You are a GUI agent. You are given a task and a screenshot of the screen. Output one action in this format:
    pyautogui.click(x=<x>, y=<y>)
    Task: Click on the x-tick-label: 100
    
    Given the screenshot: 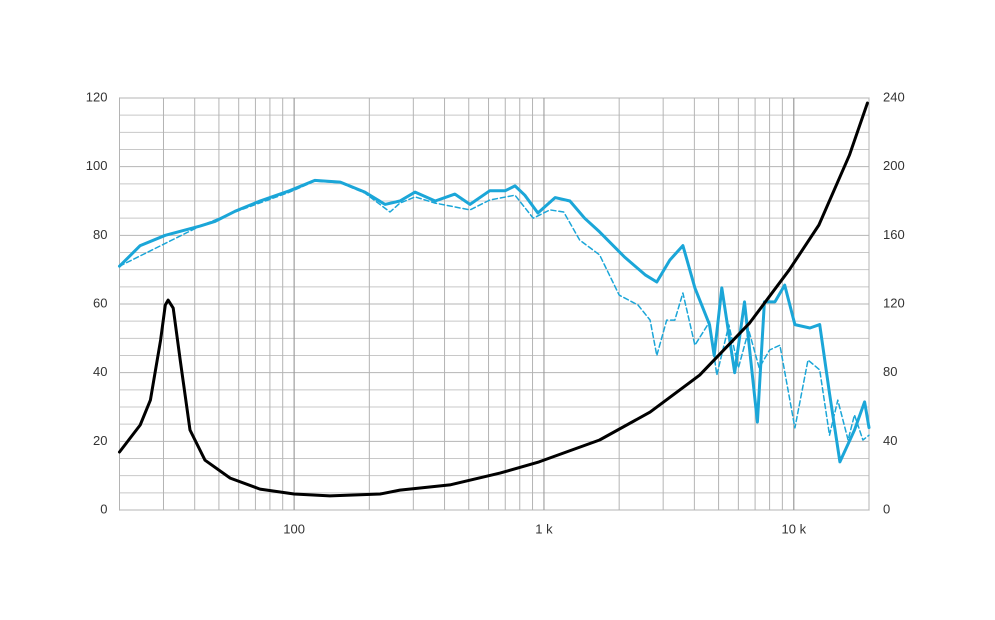 What is the action you would take?
    pyautogui.click(x=294, y=528)
    